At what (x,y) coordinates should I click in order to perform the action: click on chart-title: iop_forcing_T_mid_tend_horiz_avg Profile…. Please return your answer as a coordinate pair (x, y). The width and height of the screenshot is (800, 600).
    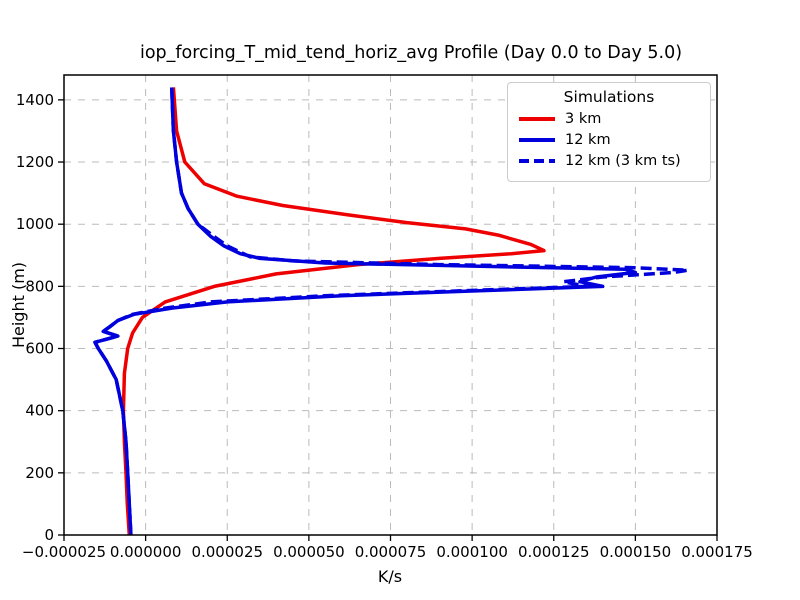
    Looking at the image, I should click on (411, 53).